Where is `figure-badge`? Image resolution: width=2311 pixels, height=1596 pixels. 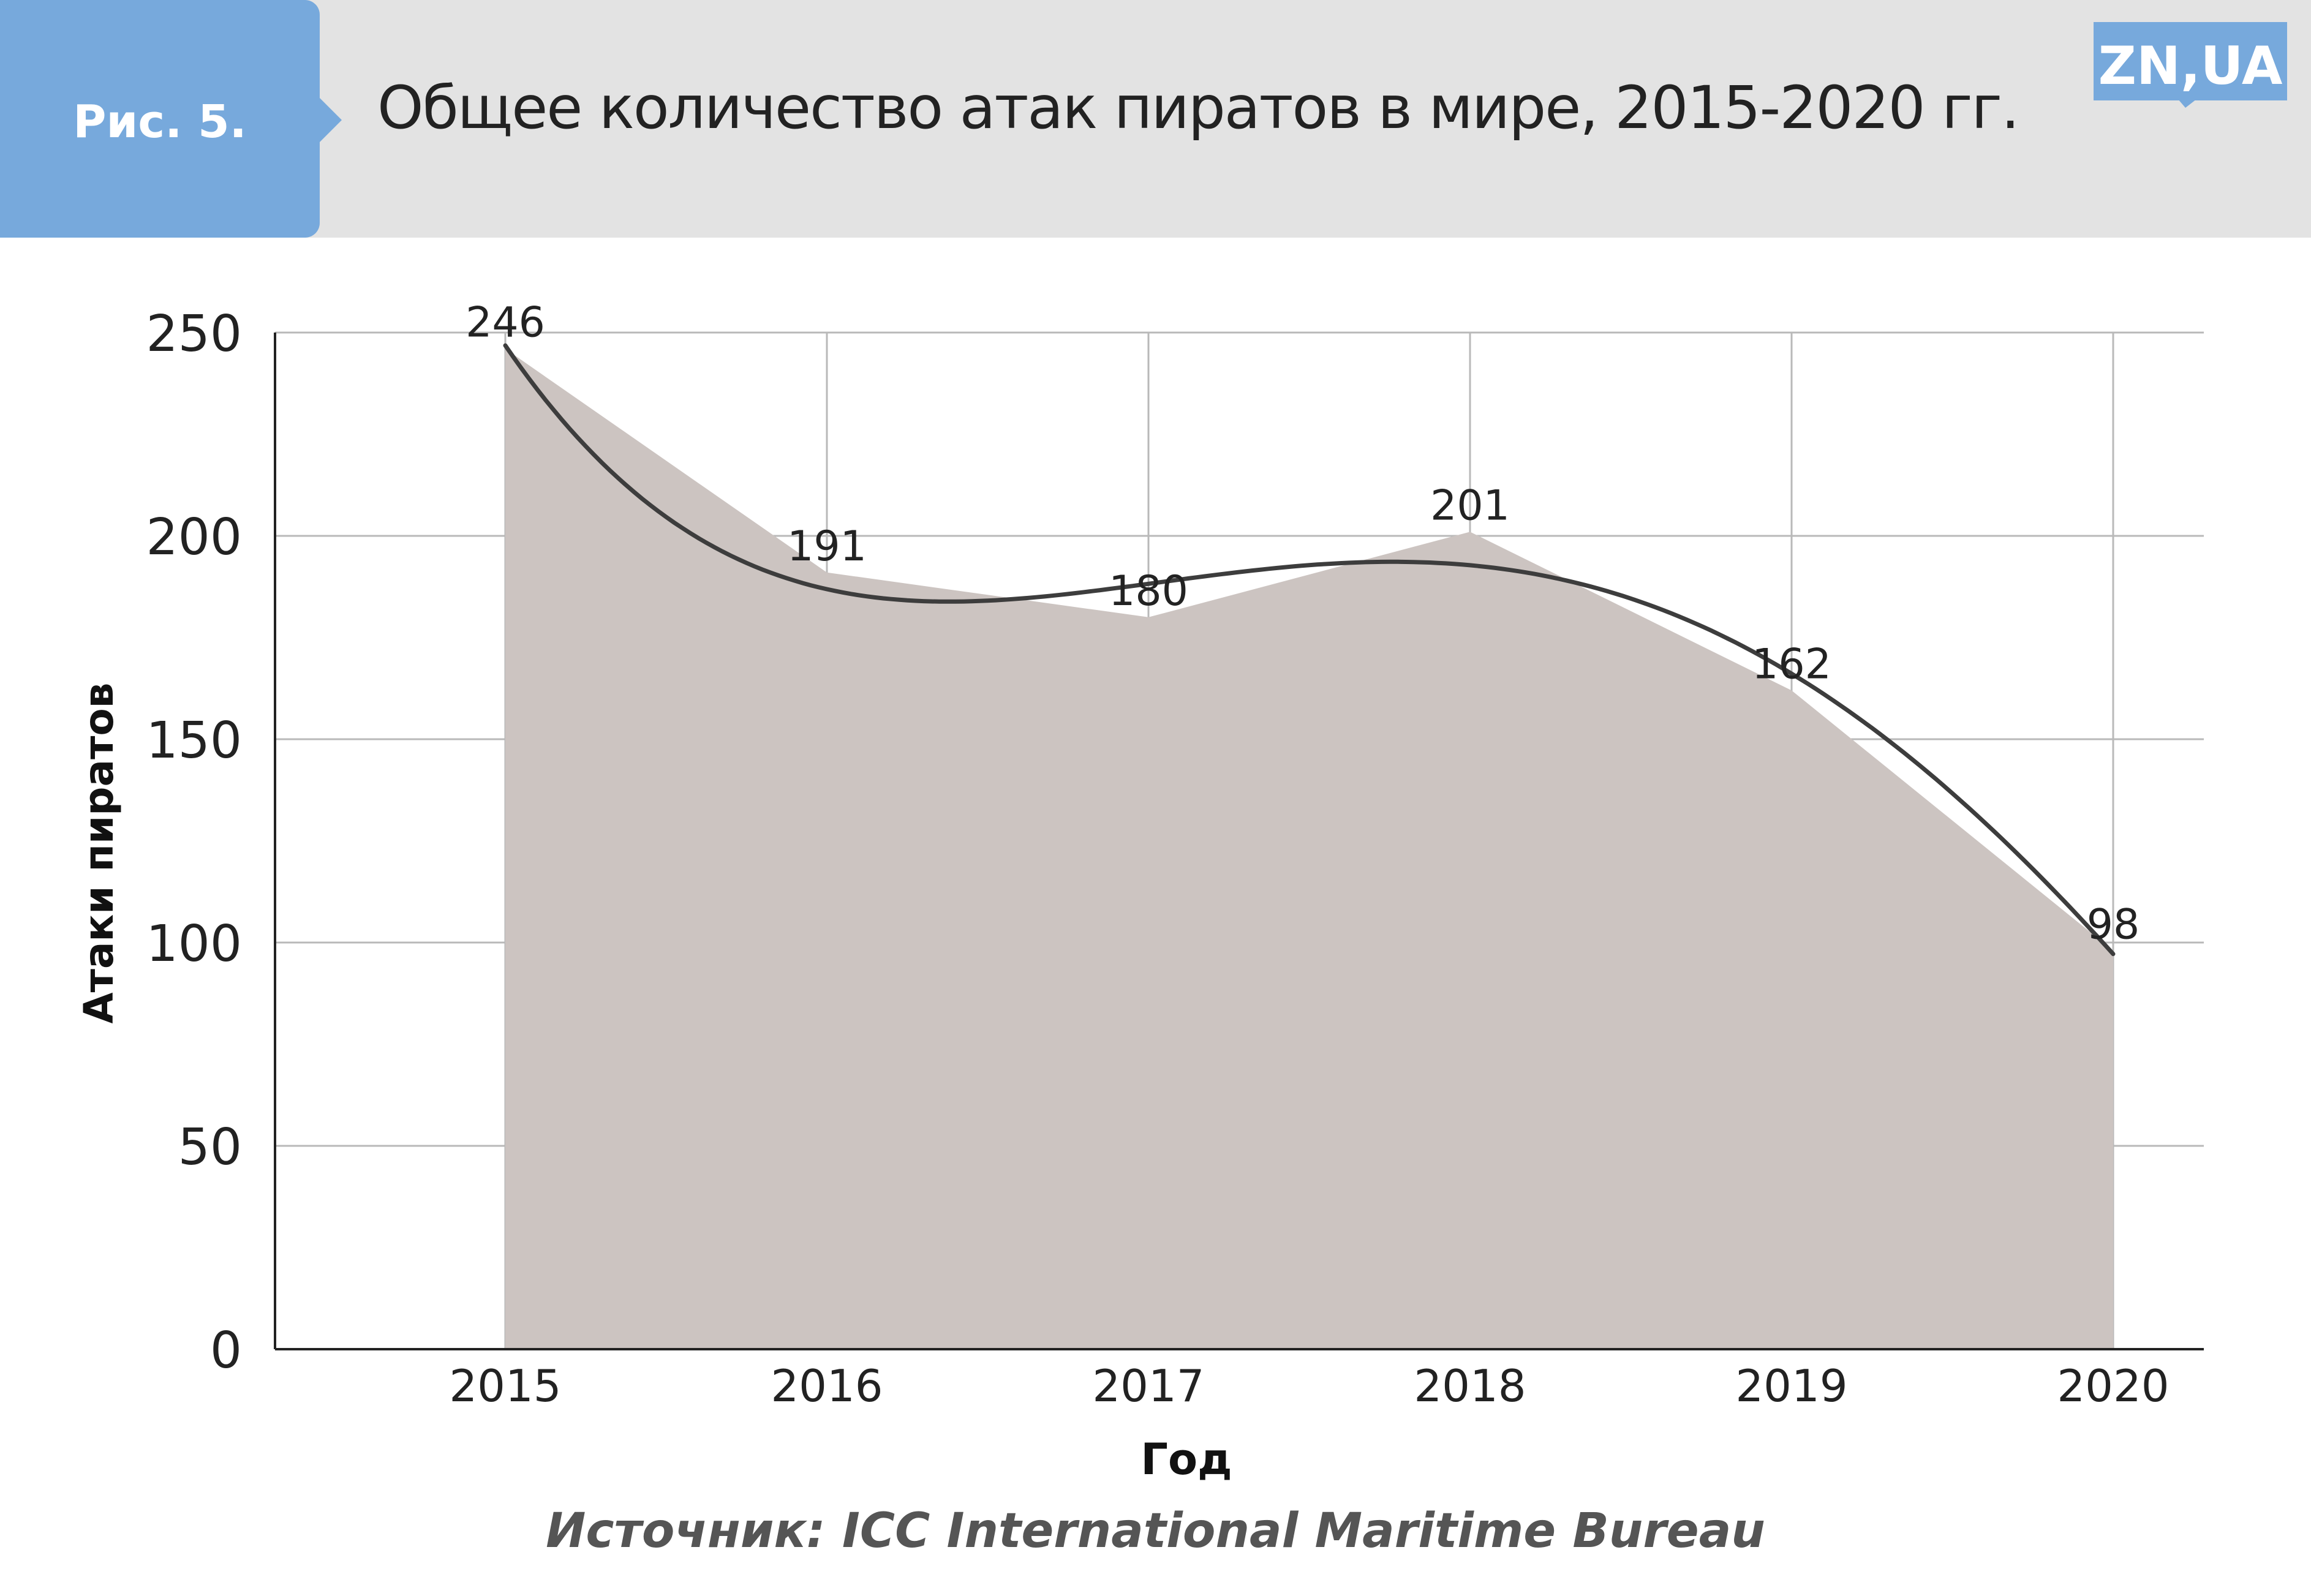 figure-badge is located at coordinates (171, 119).